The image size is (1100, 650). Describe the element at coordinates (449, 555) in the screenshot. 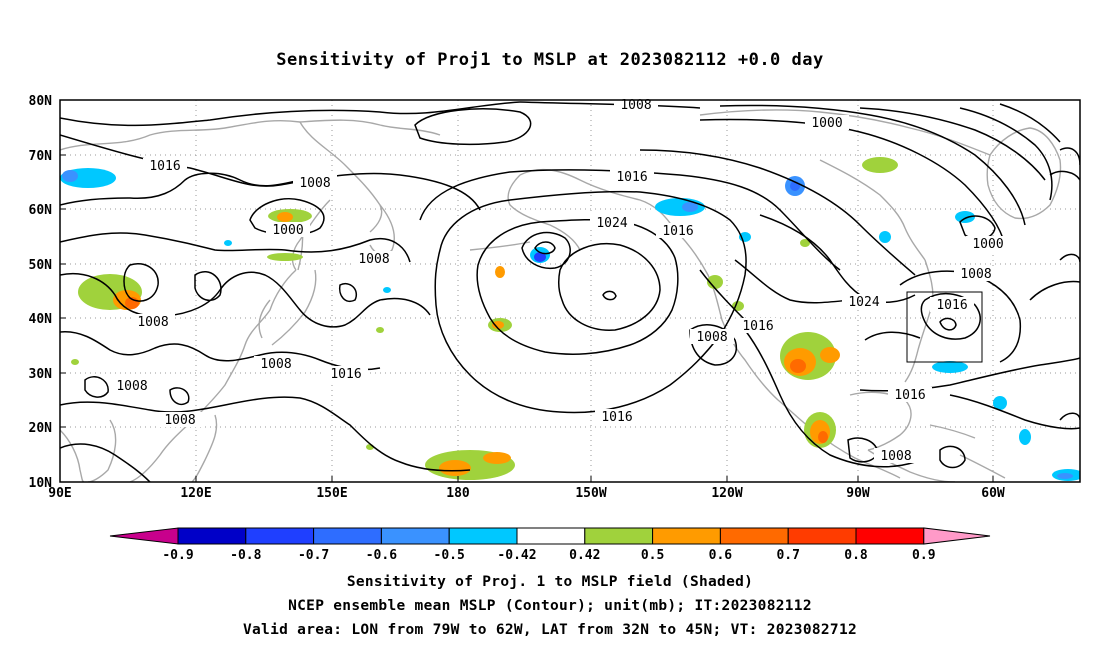

I see `colorbar-tick-label: -0.5` at that location.